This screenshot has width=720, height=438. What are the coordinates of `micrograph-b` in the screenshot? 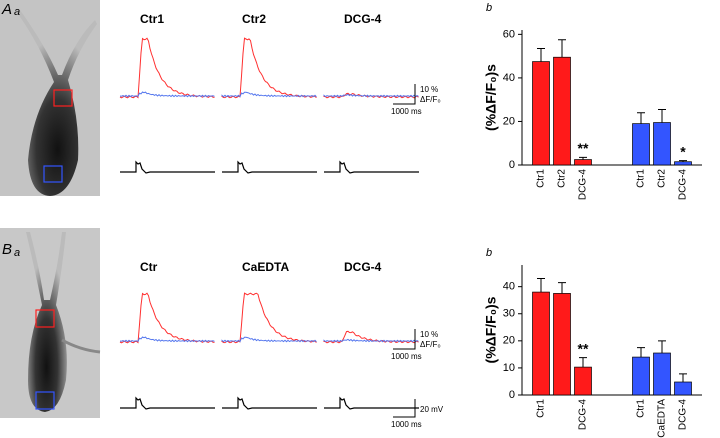 It's located at (50, 323).